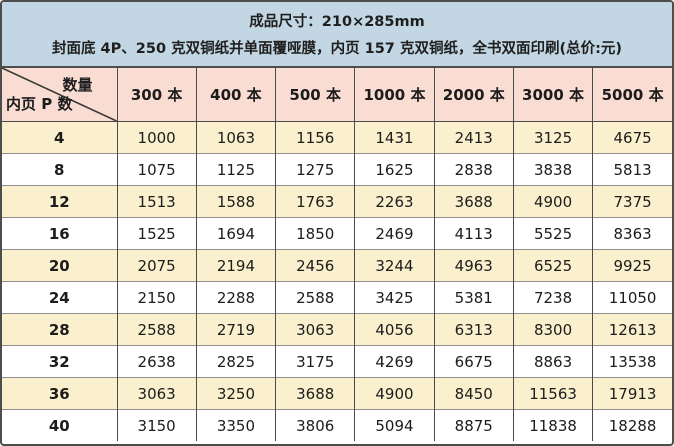 This screenshot has width=674, height=446. I want to click on price-cell: 12613, so click(632, 329).